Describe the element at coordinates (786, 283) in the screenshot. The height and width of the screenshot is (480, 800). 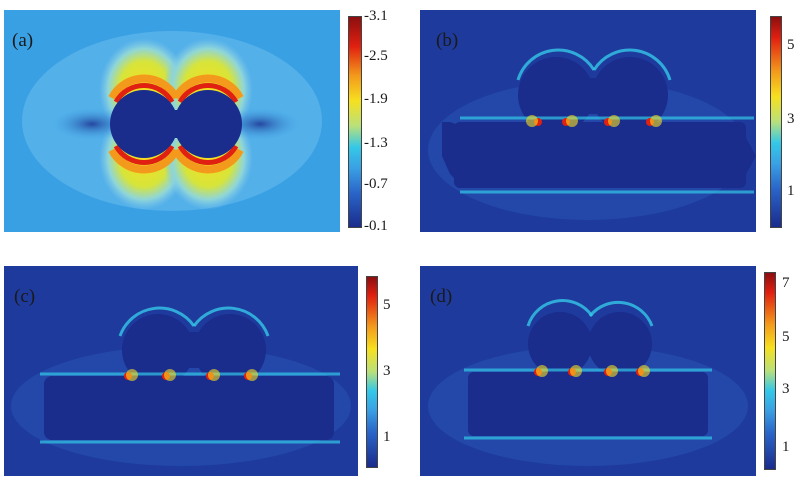
I see `colorbar-d-tick-0: 7` at that location.